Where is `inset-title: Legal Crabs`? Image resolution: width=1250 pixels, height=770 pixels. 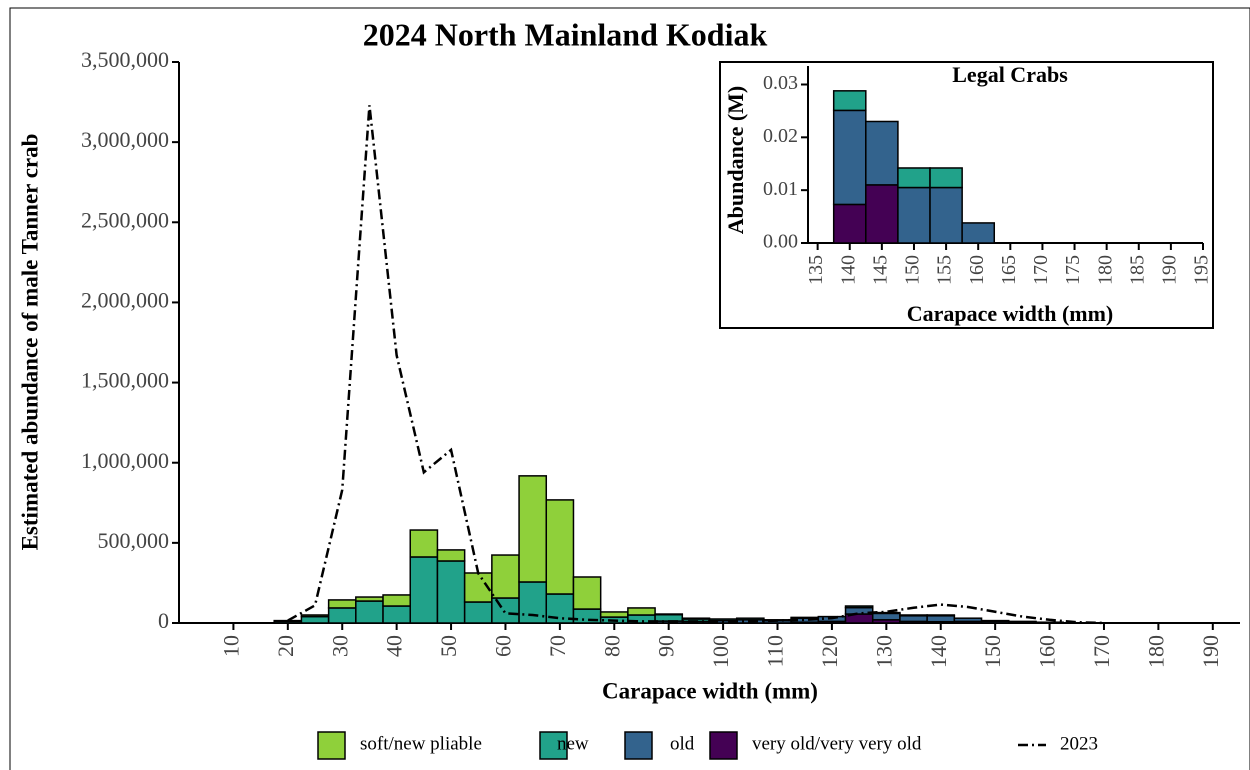 inset-title: Legal Crabs is located at coordinates (1010, 74).